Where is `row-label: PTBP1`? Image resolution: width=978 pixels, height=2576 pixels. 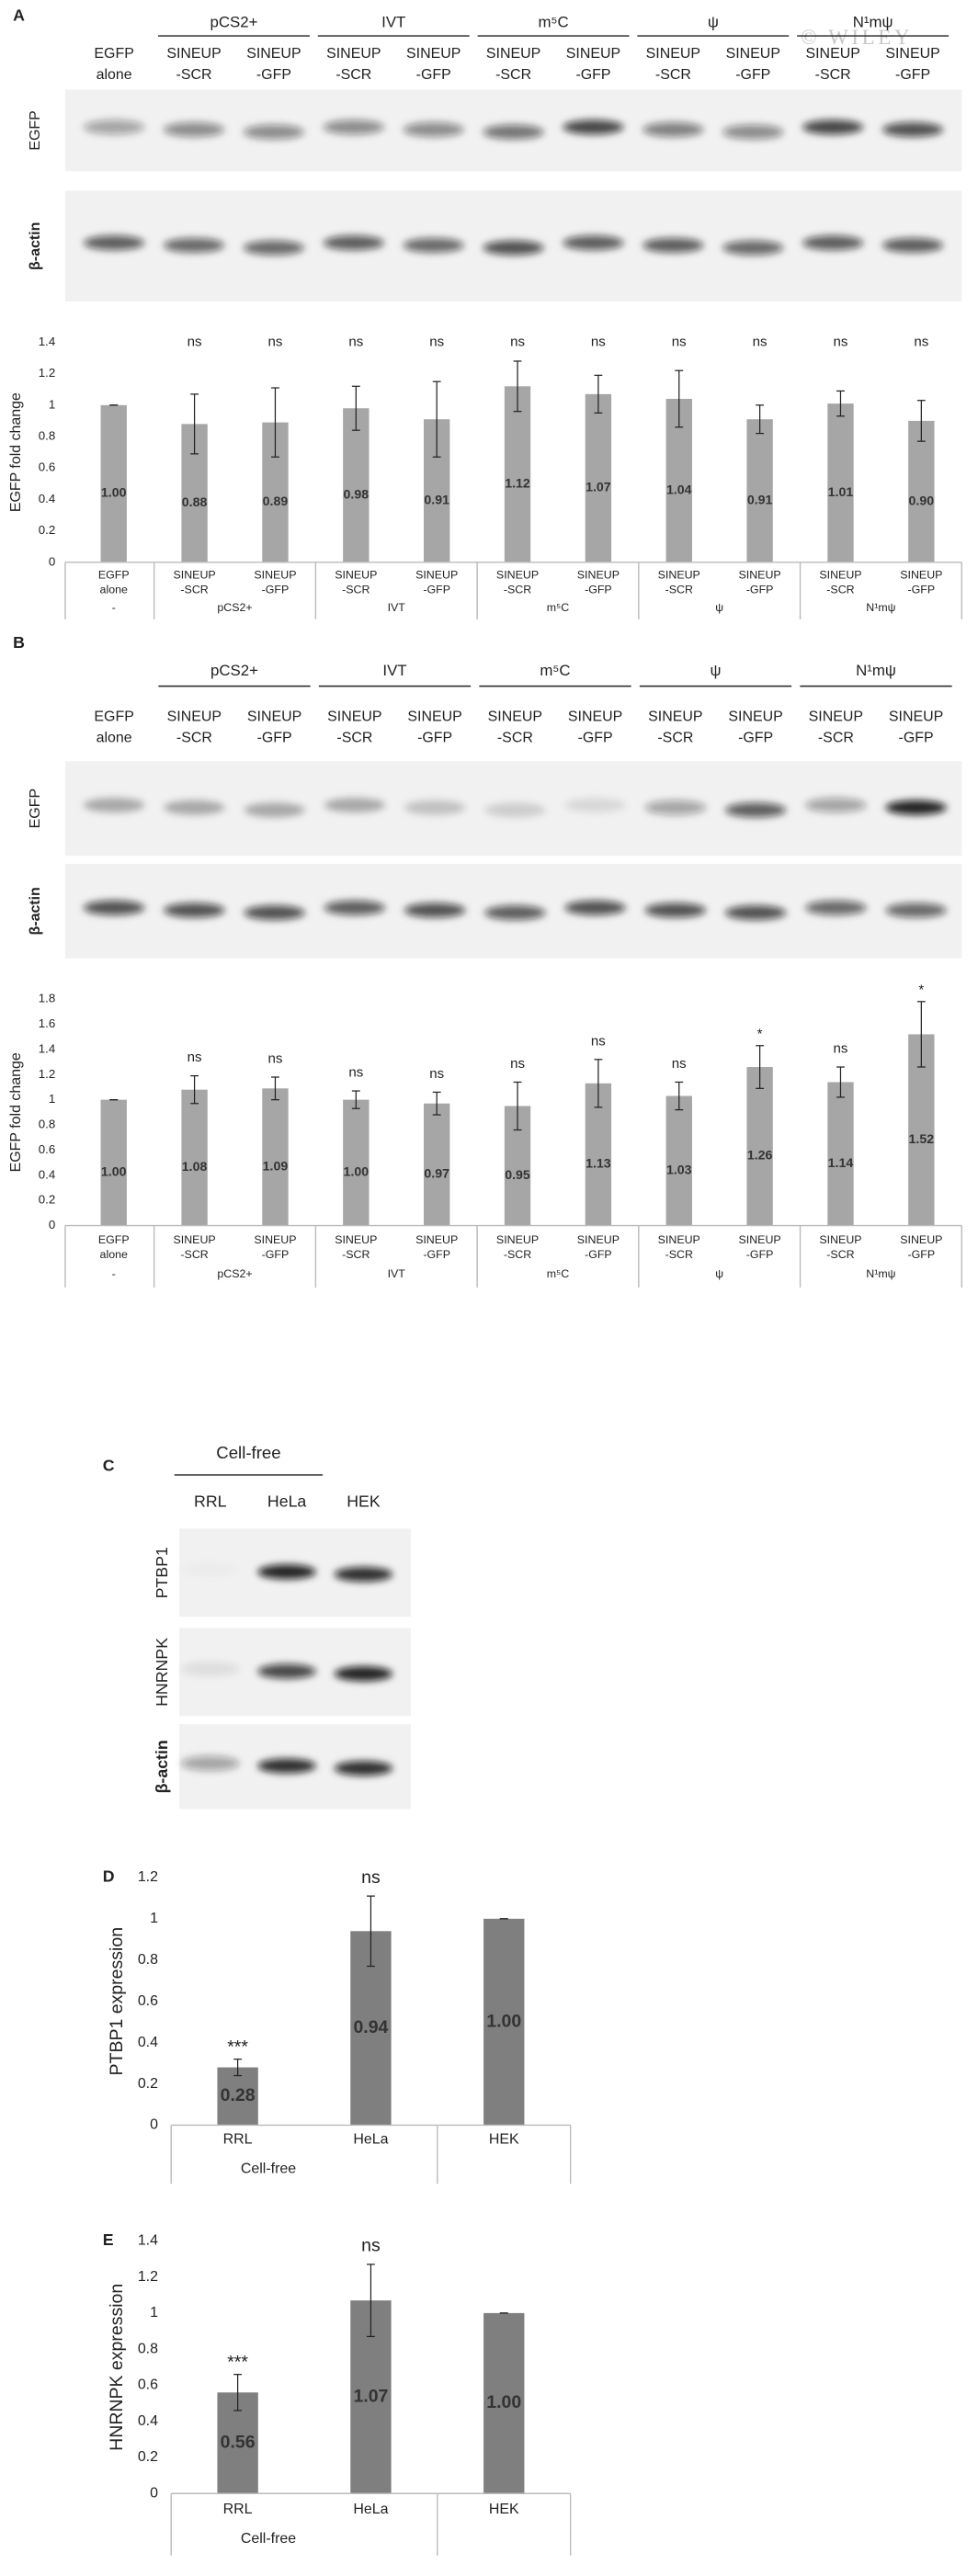 row-label: PTBP1 is located at coordinates (162, 1572).